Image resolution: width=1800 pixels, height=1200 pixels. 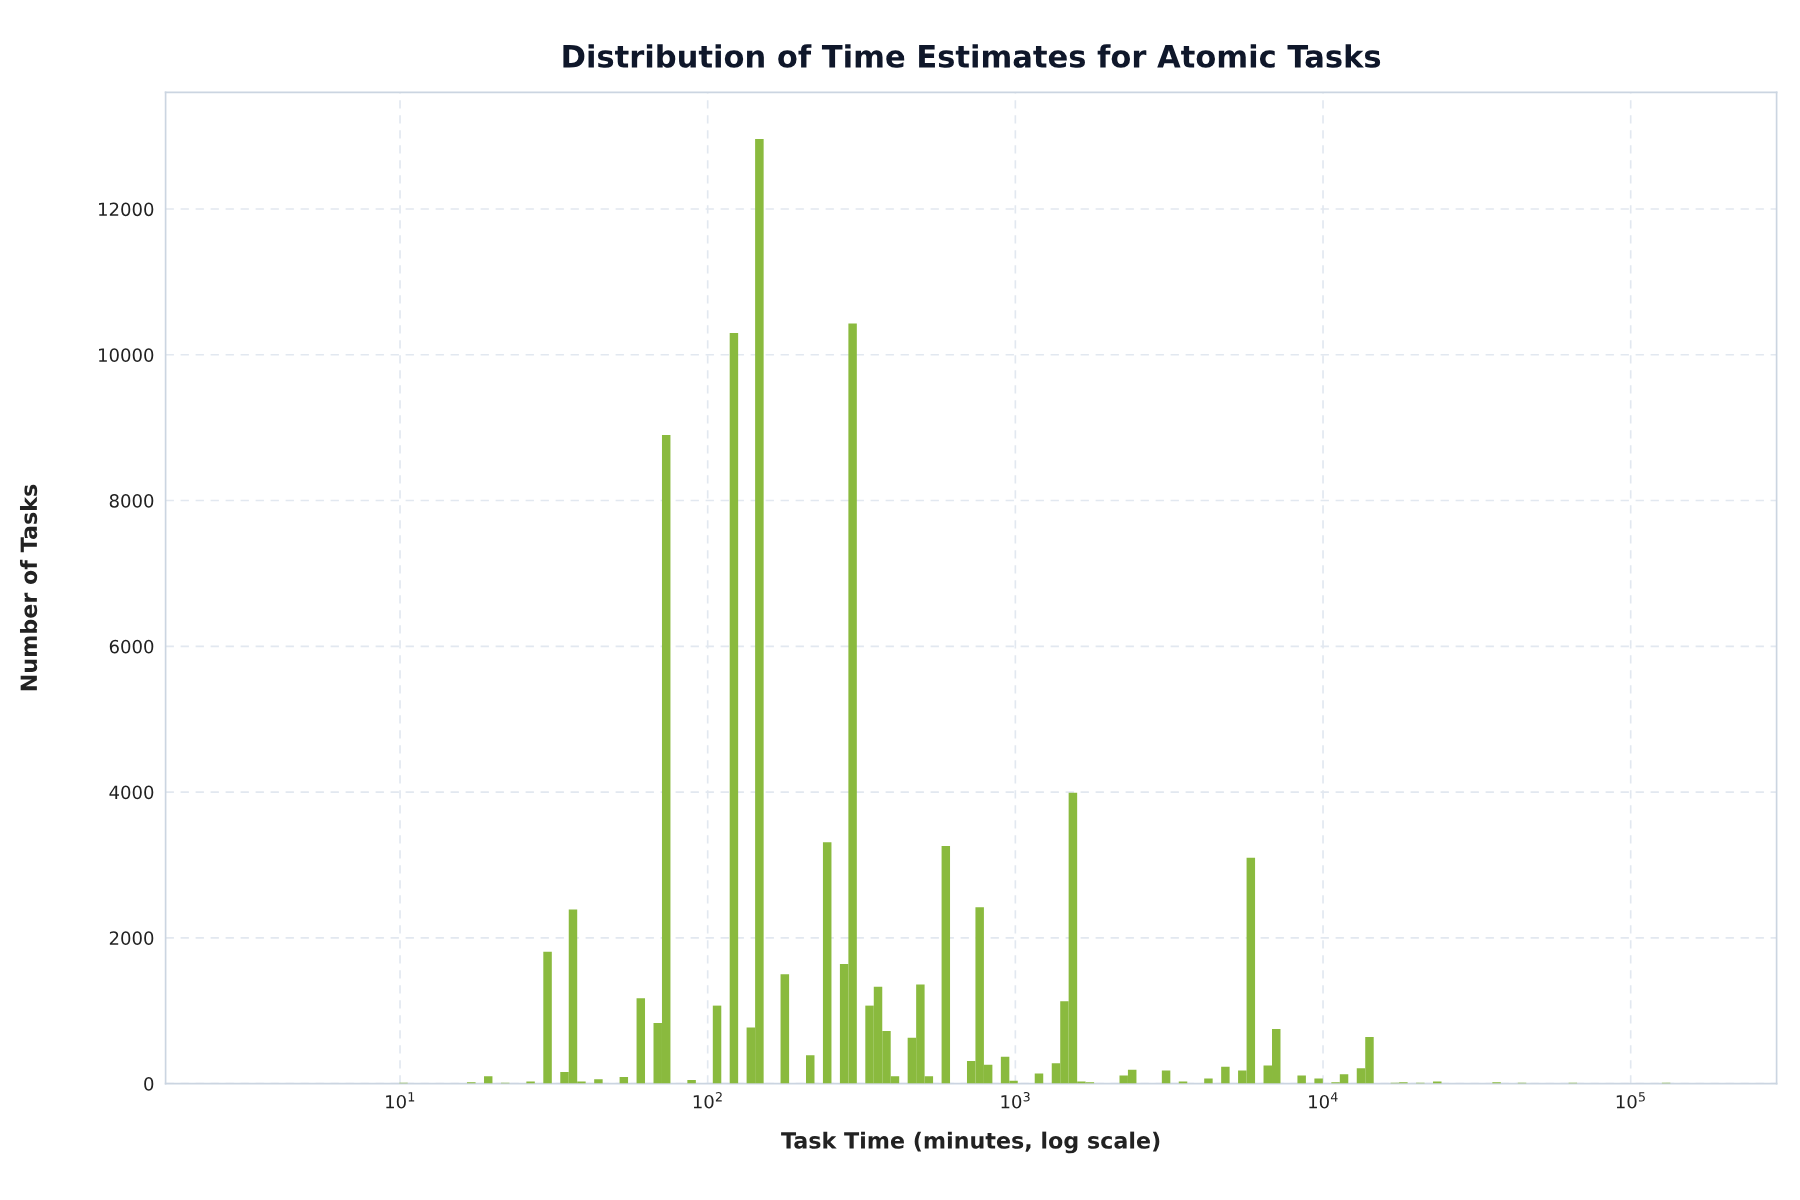 What do you see at coordinates (972, 56) in the screenshot?
I see `chart-title: Distribution of Time Estimates for Atomic Tasks` at bounding box center [972, 56].